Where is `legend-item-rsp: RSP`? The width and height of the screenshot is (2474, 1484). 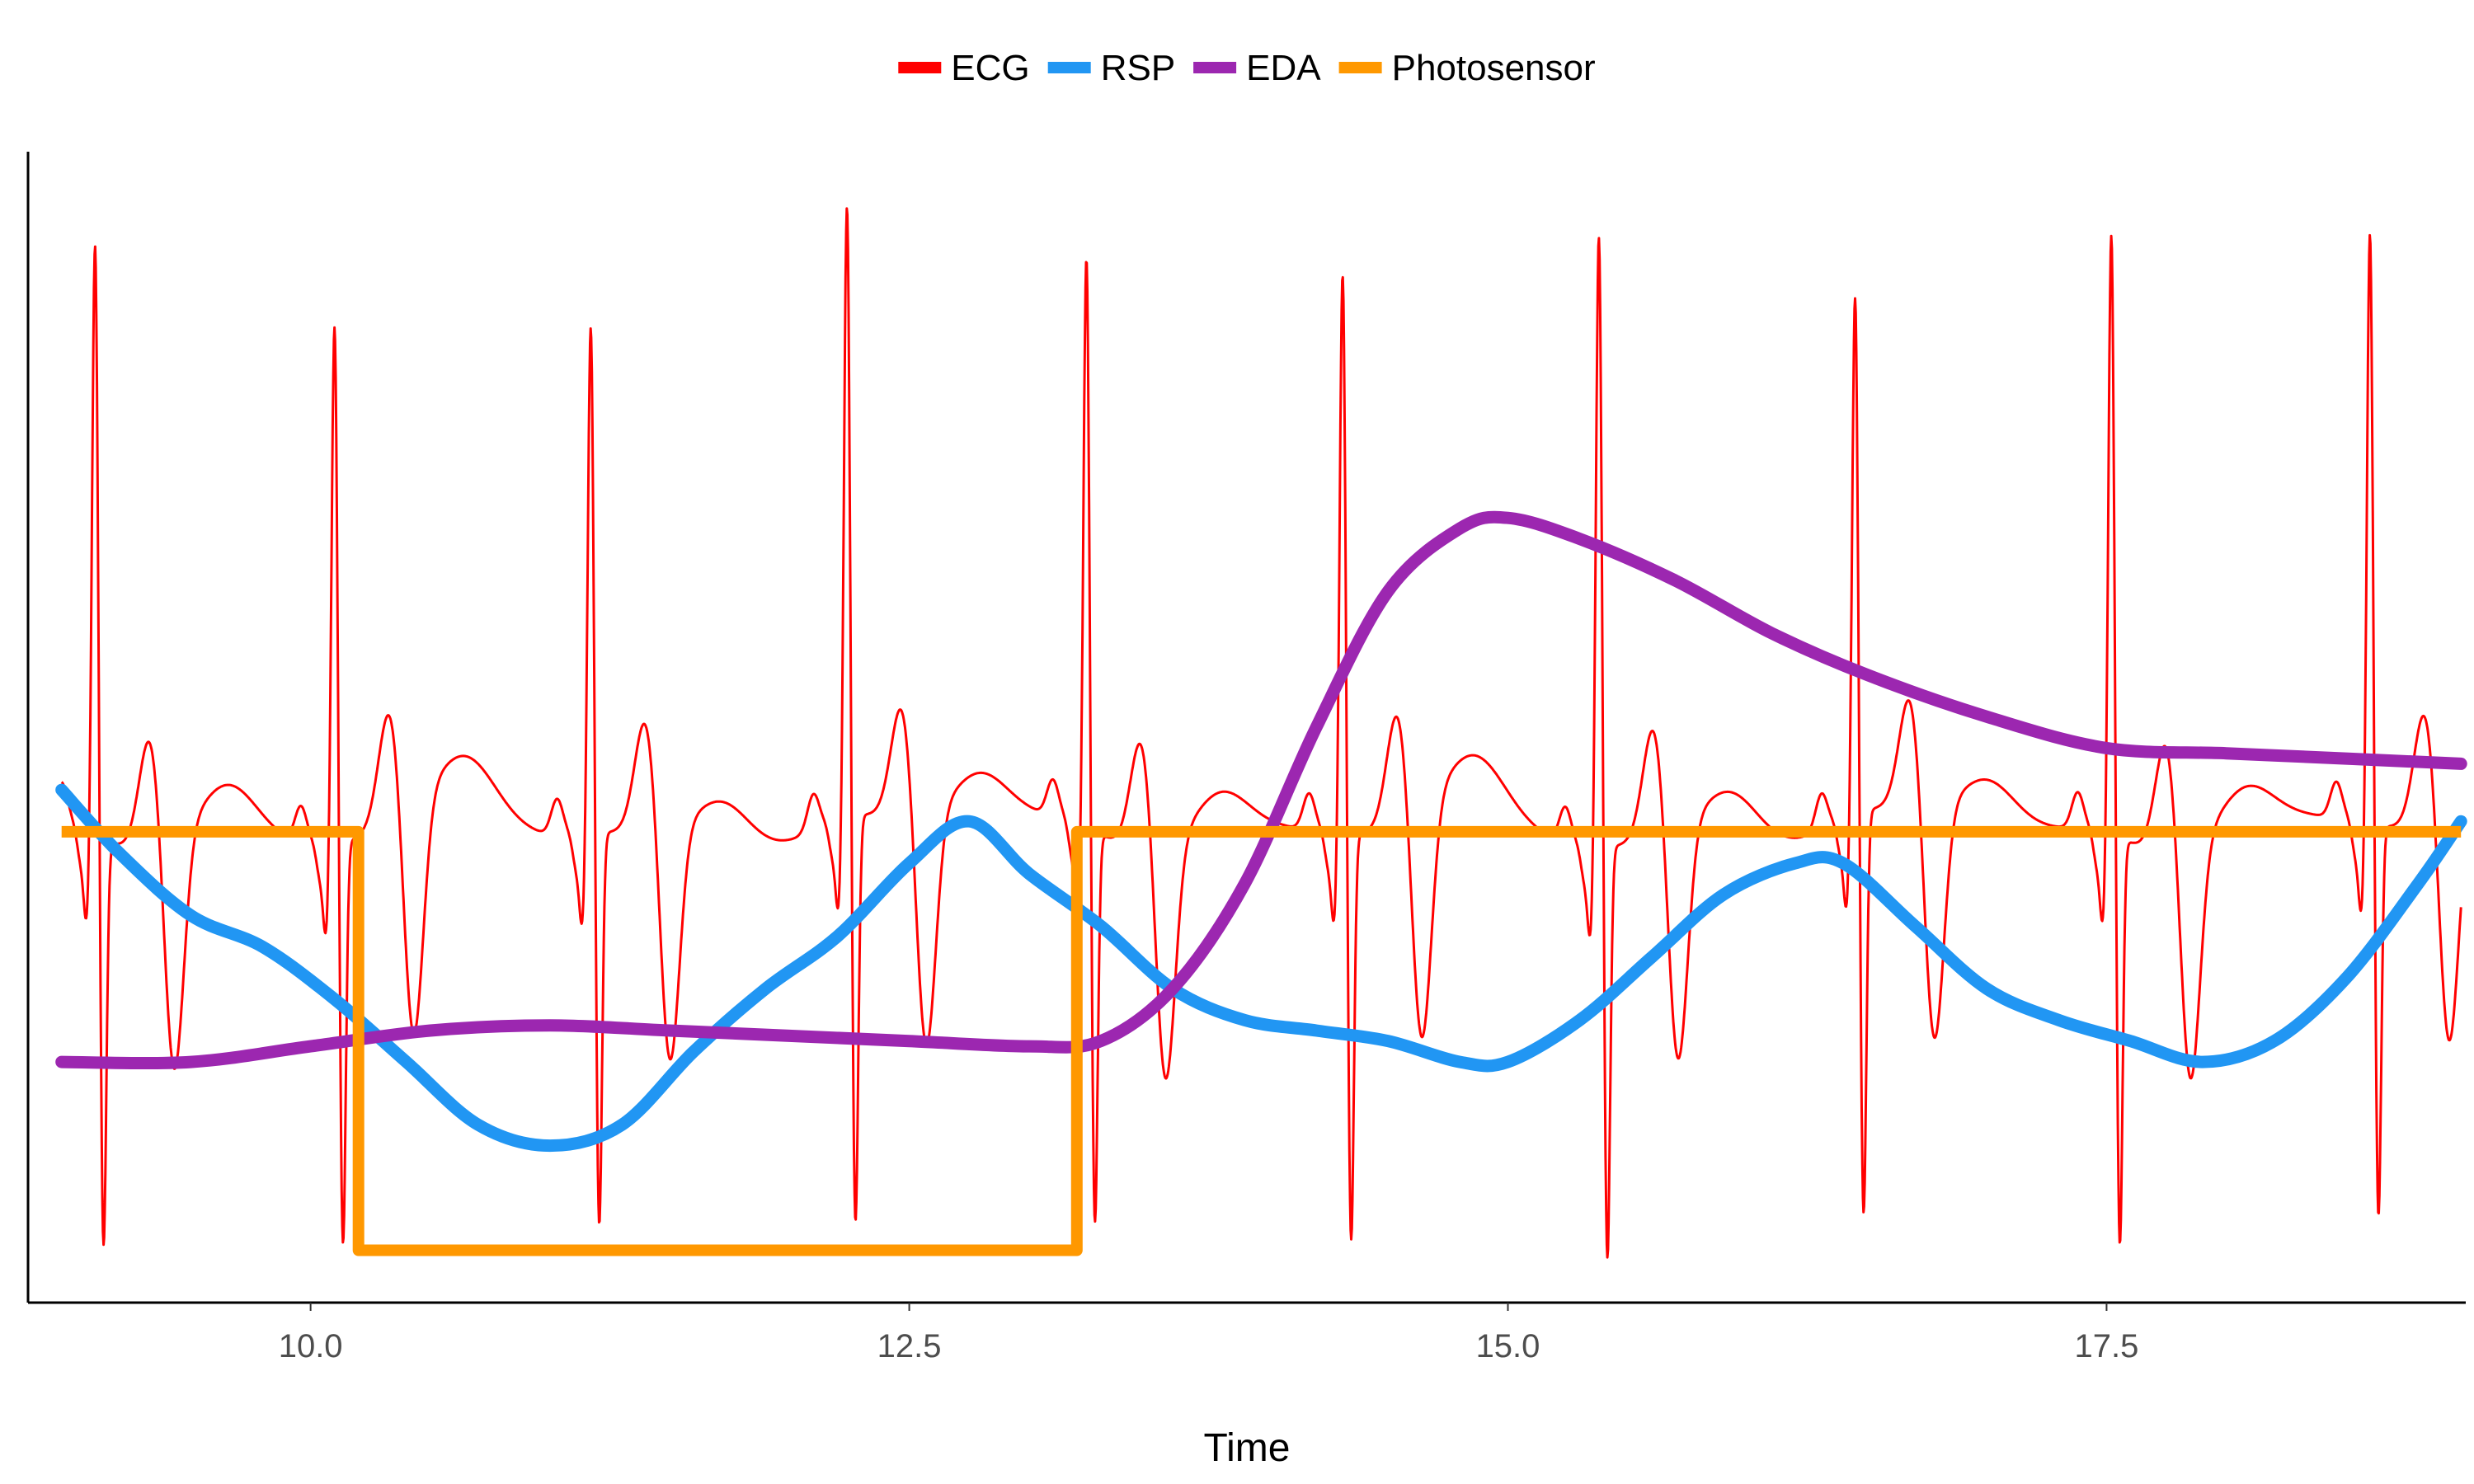 legend-item-rsp: RSP is located at coordinates (1111, 68).